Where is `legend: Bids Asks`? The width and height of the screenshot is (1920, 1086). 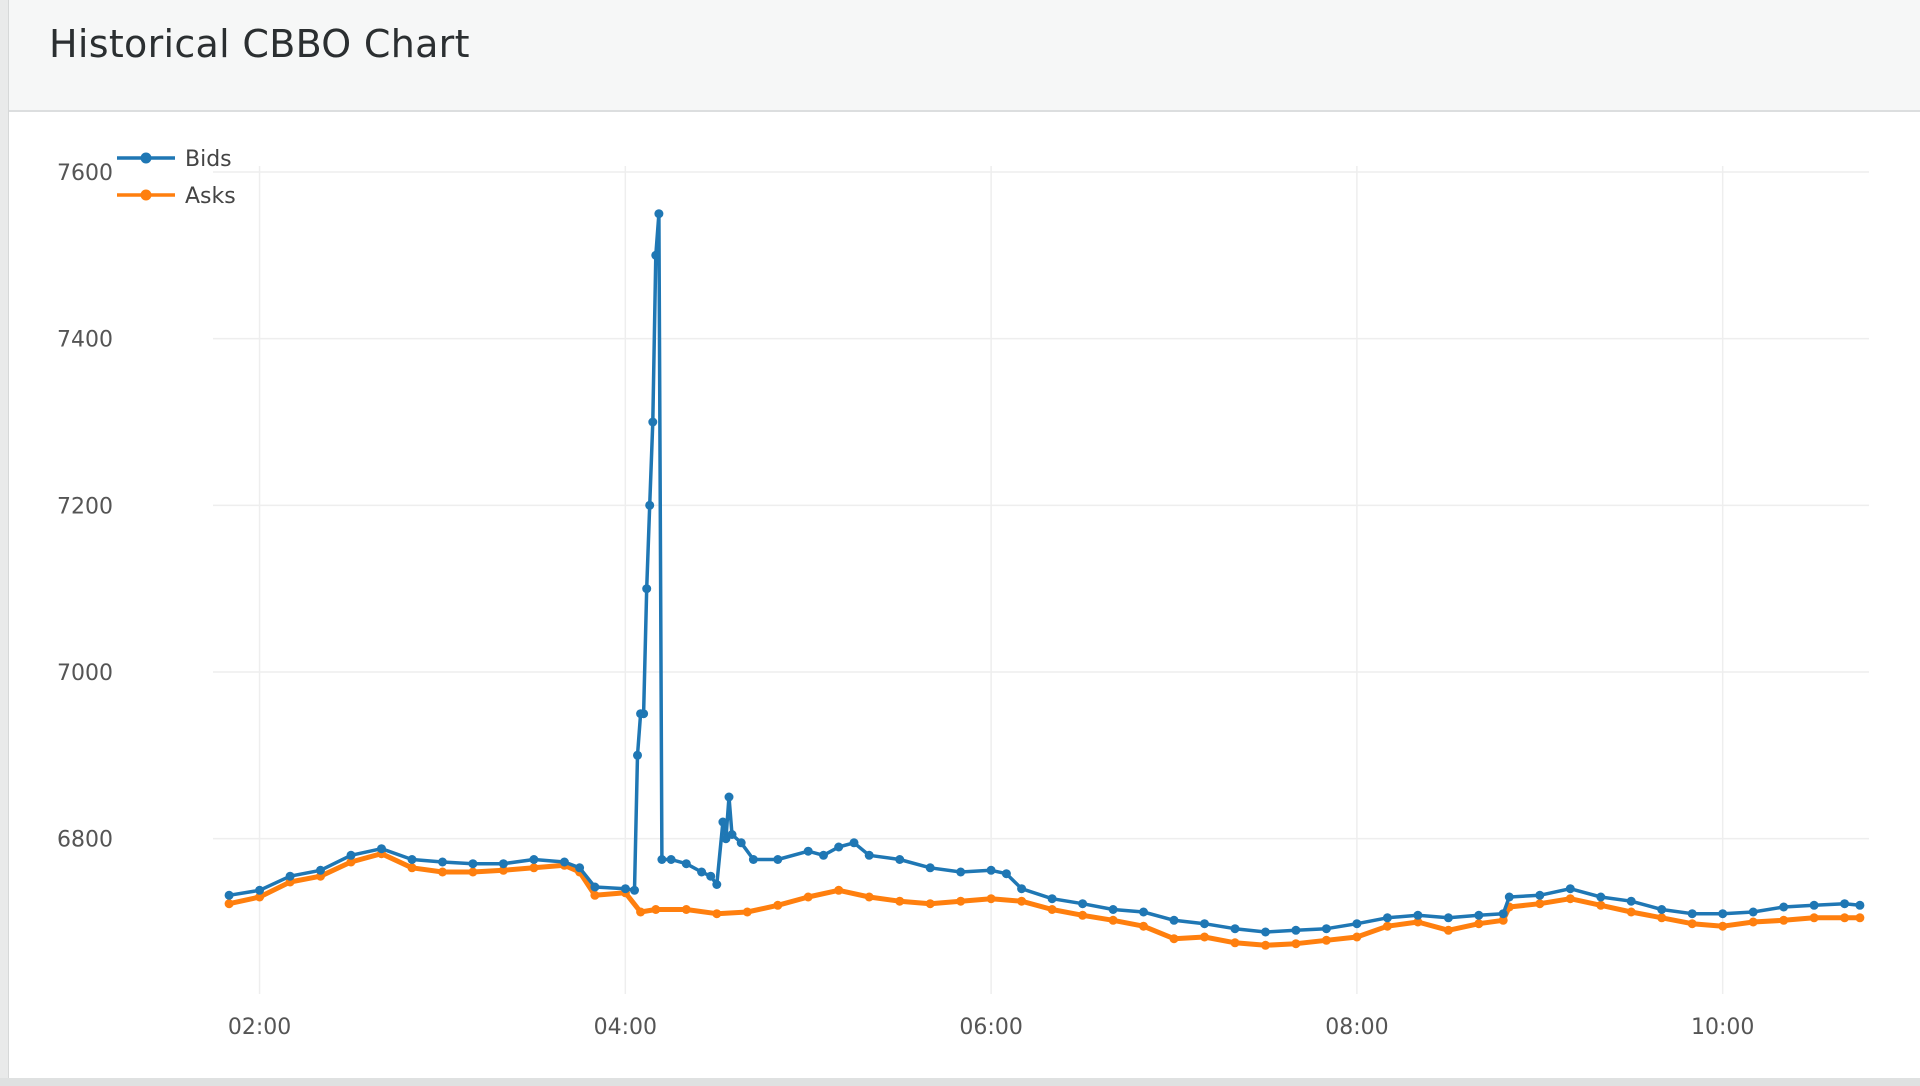 legend: Bids Asks is located at coordinates (176, 178).